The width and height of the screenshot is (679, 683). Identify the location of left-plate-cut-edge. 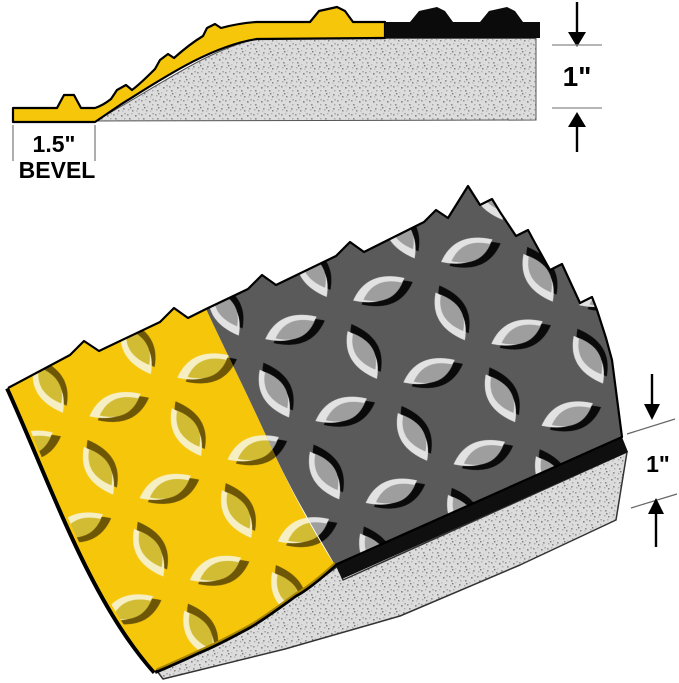
(81, 530).